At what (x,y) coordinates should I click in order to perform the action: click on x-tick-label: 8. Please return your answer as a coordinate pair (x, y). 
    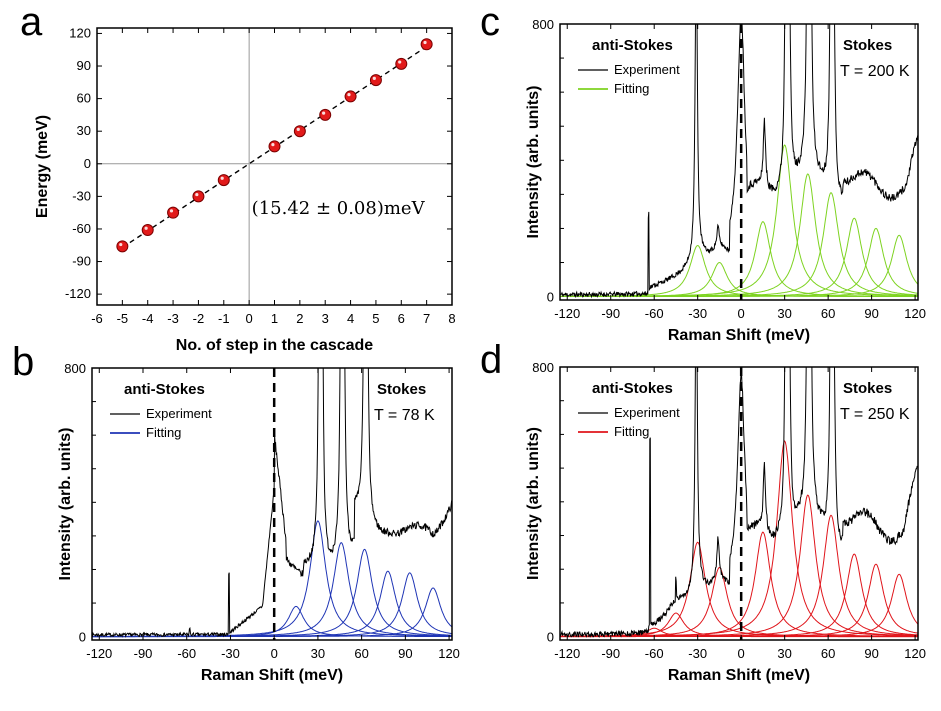
    Looking at the image, I should click on (451, 318).